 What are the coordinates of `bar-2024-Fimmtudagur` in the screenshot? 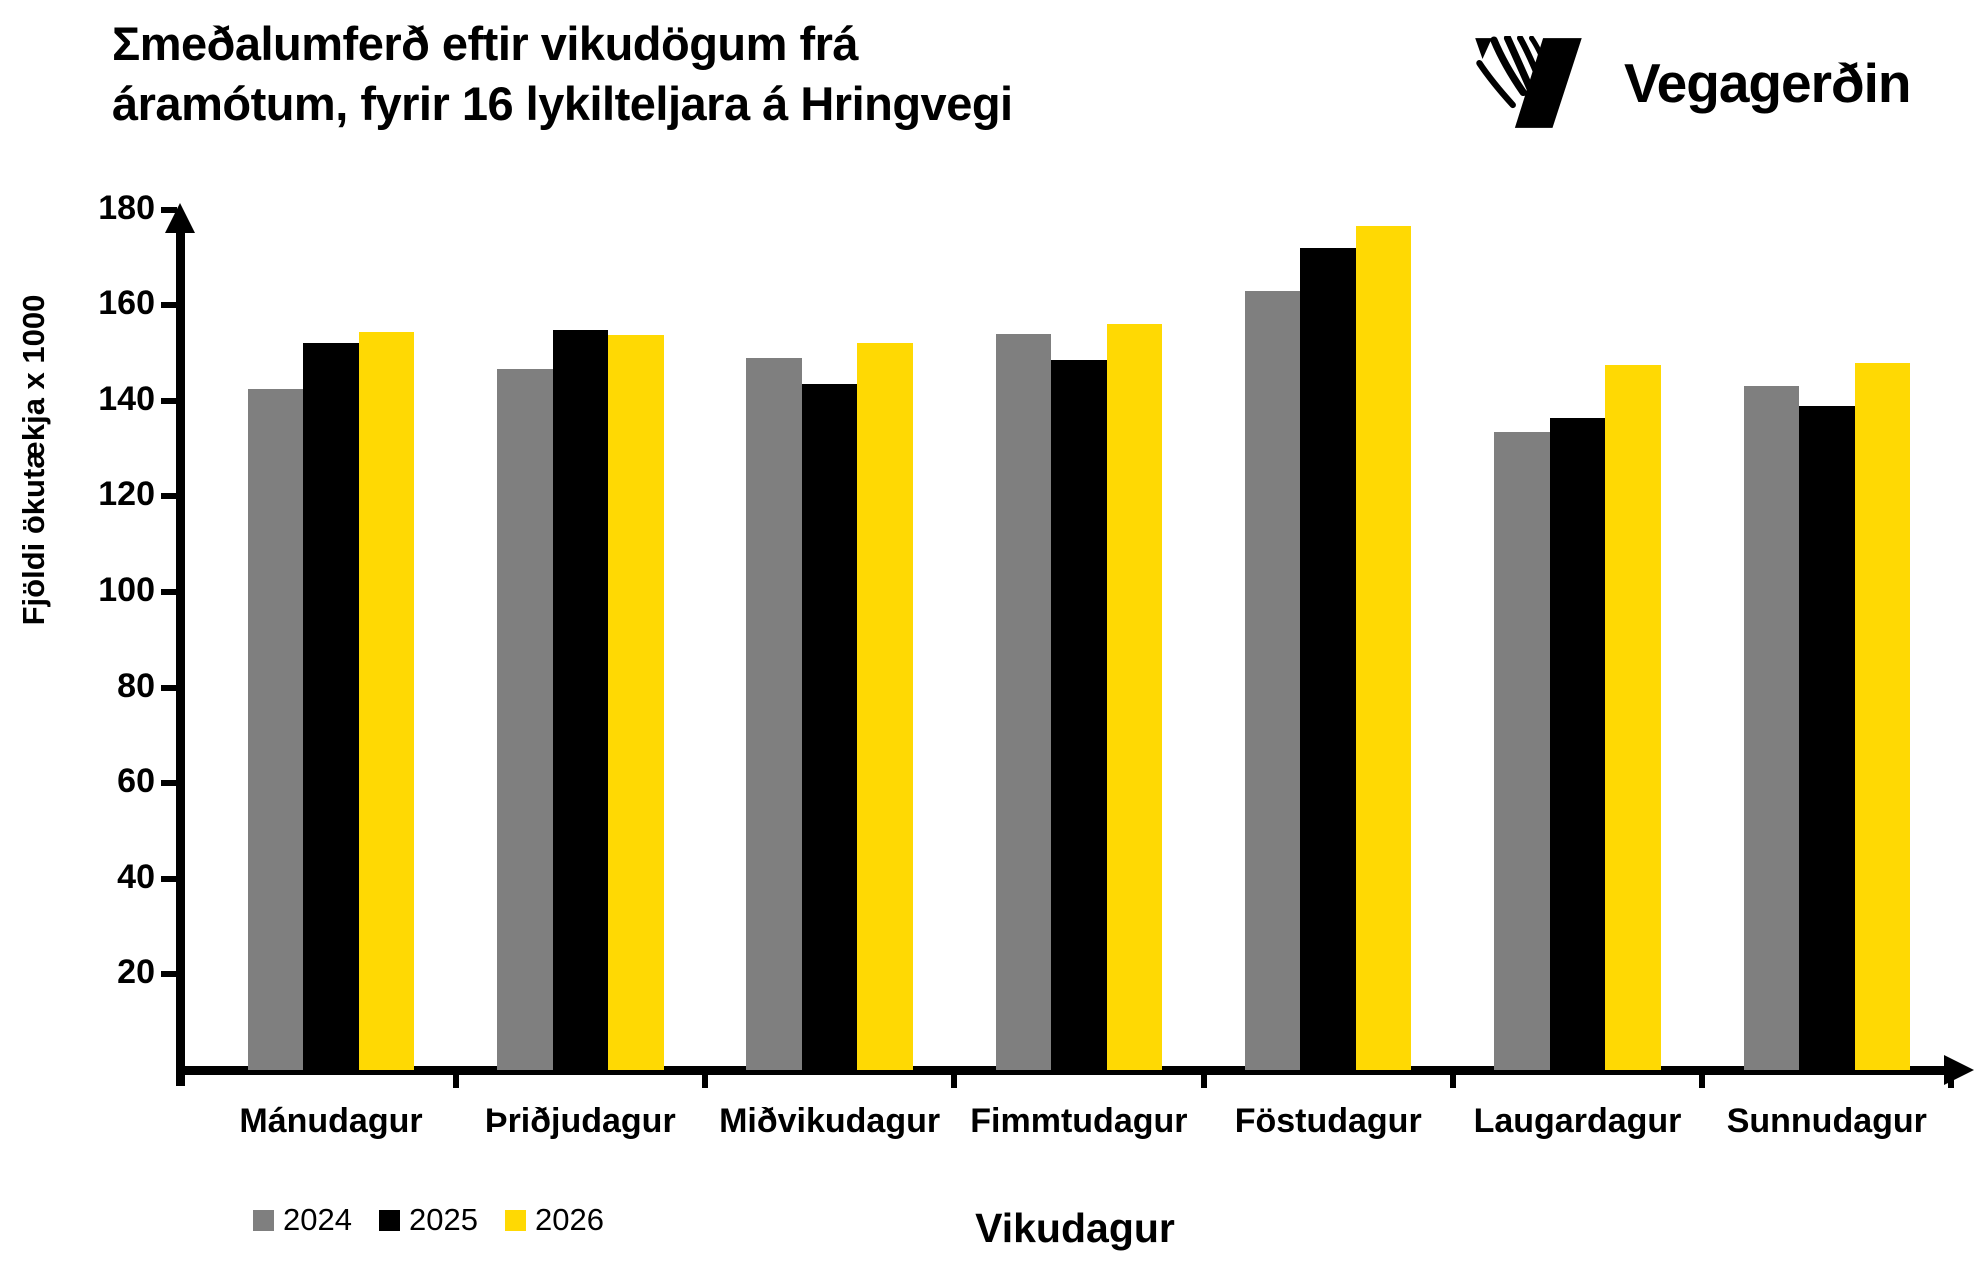 It's located at (1023, 701).